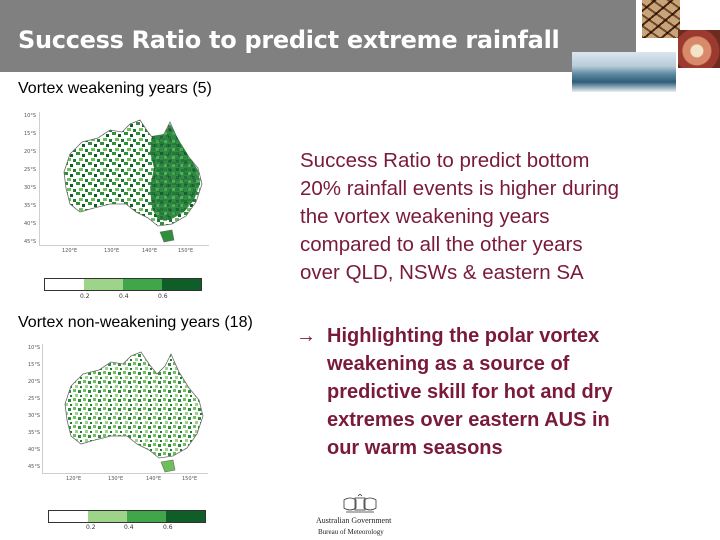  What do you see at coordinates (445, 160) in the screenshot?
I see `finding-line: Success Ratio to predict bottom` at bounding box center [445, 160].